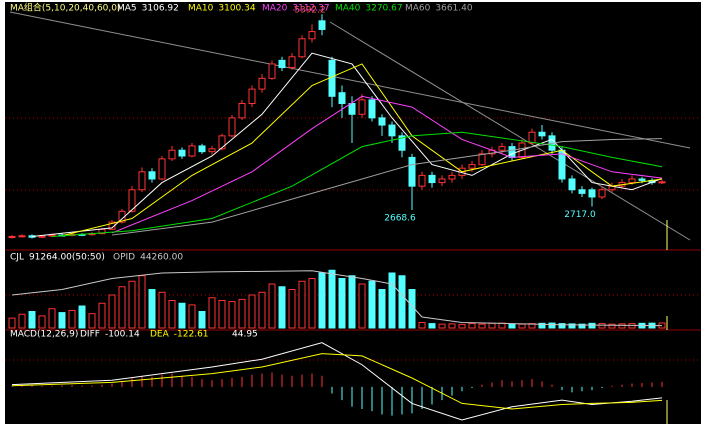  I want to click on legend-name: DEA, so click(160, 335).